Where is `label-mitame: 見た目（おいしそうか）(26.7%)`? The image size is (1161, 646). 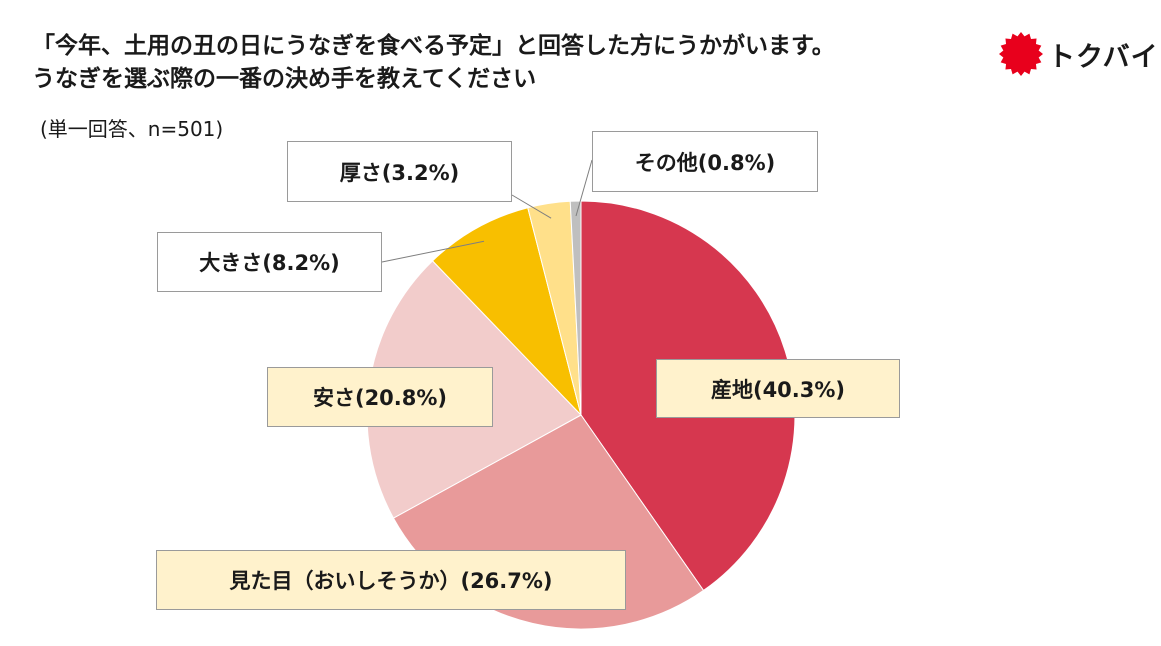 label-mitame: 見た目（おいしそうか）(26.7%) is located at coordinates (391, 580).